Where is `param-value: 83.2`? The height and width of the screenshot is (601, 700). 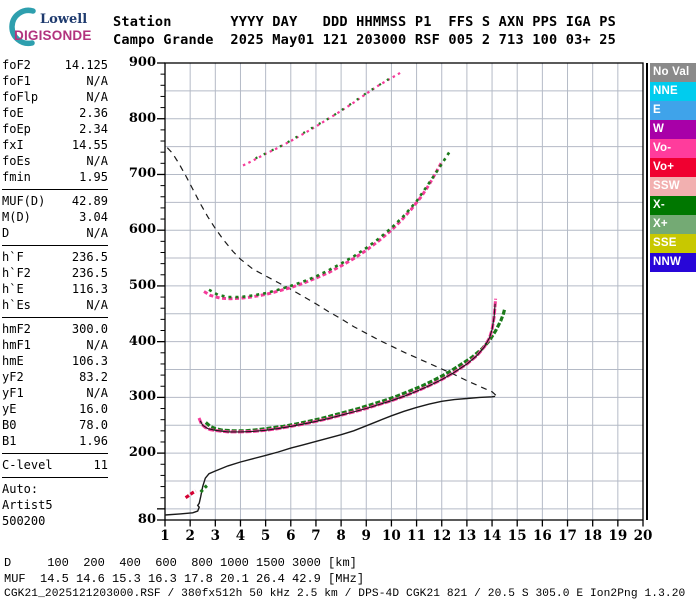
param-value: 83.2 is located at coordinates (93, 377).